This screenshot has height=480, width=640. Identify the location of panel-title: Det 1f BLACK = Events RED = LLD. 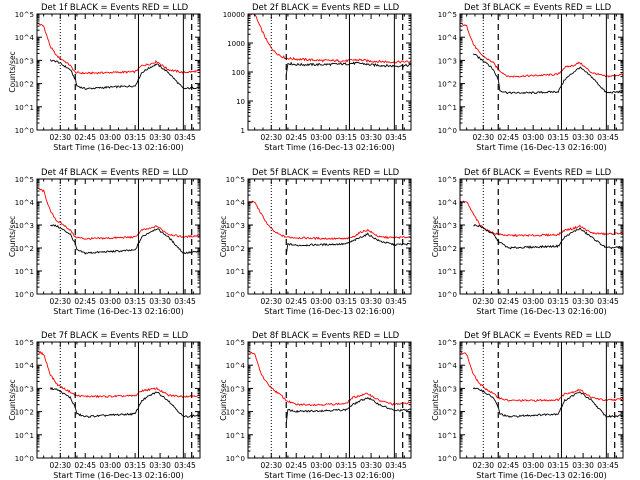
(115, 8).